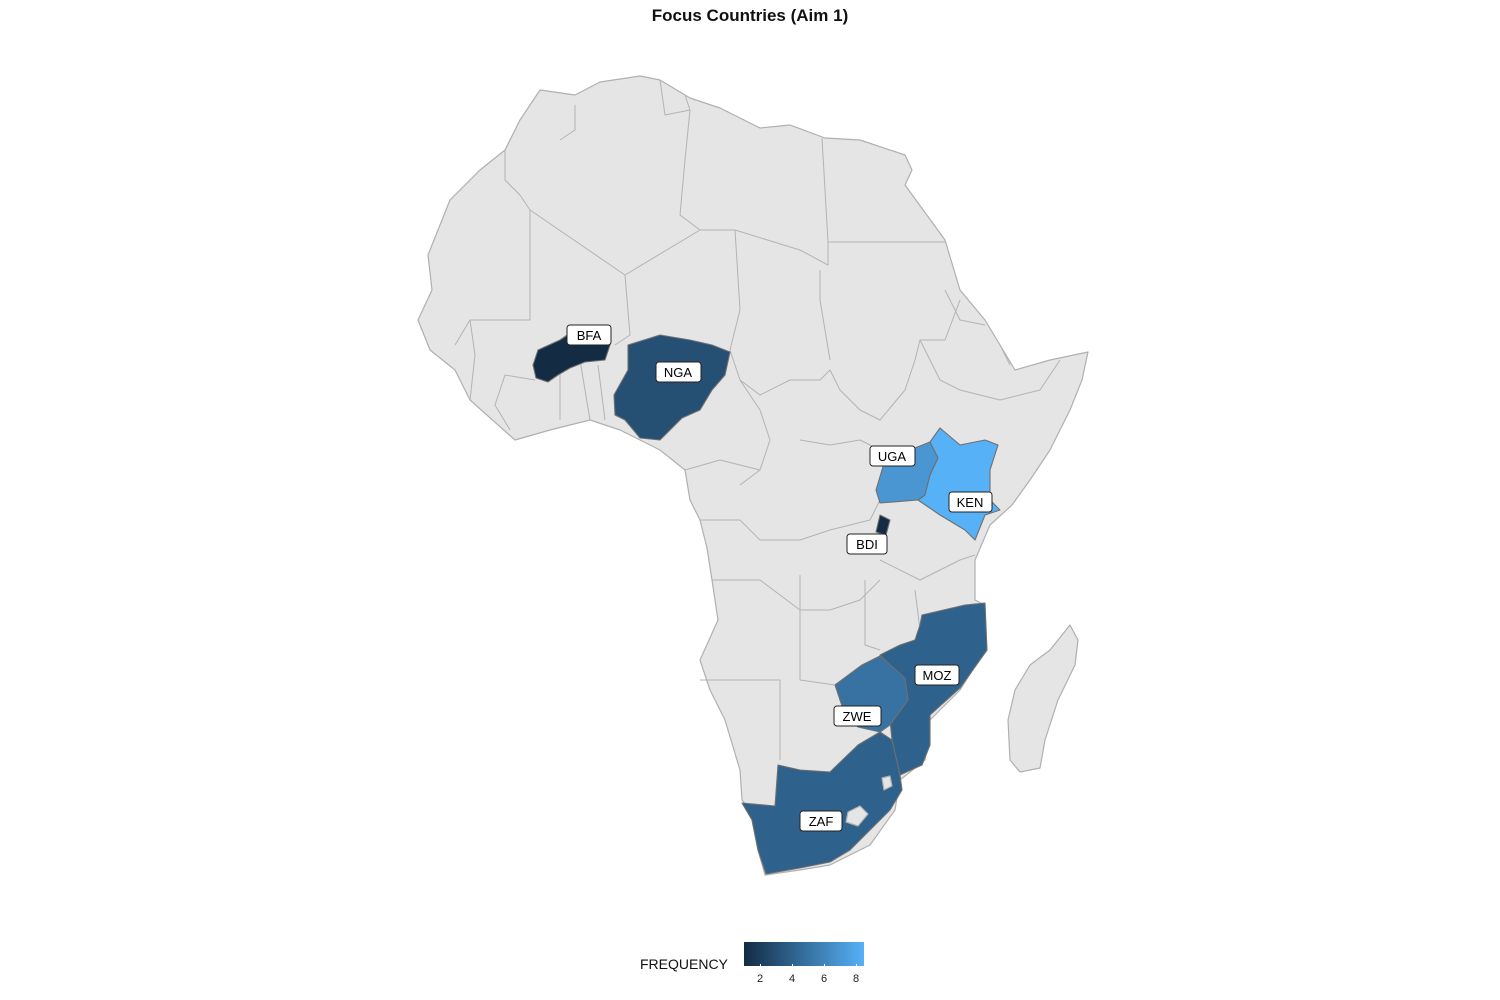 This screenshot has height=1000, width=1500. Describe the element at coordinates (822, 803) in the screenshot. I see `country-zaf` at that location.